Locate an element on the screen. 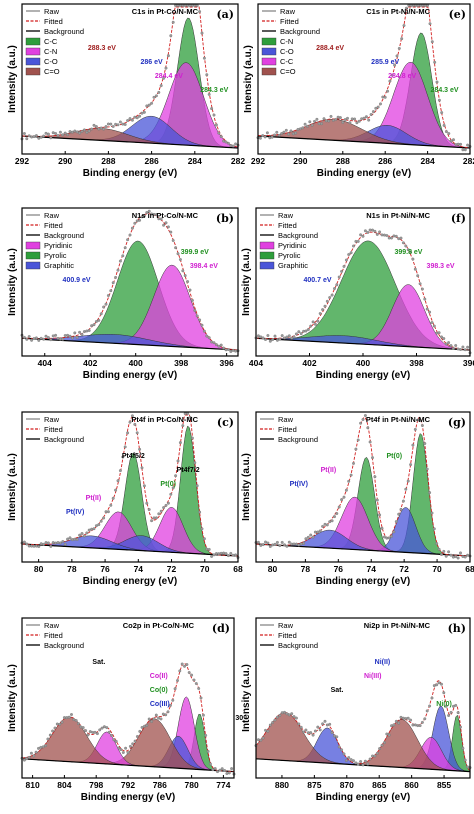  x-tick-label: 68 is located at coordinates (238, 569).